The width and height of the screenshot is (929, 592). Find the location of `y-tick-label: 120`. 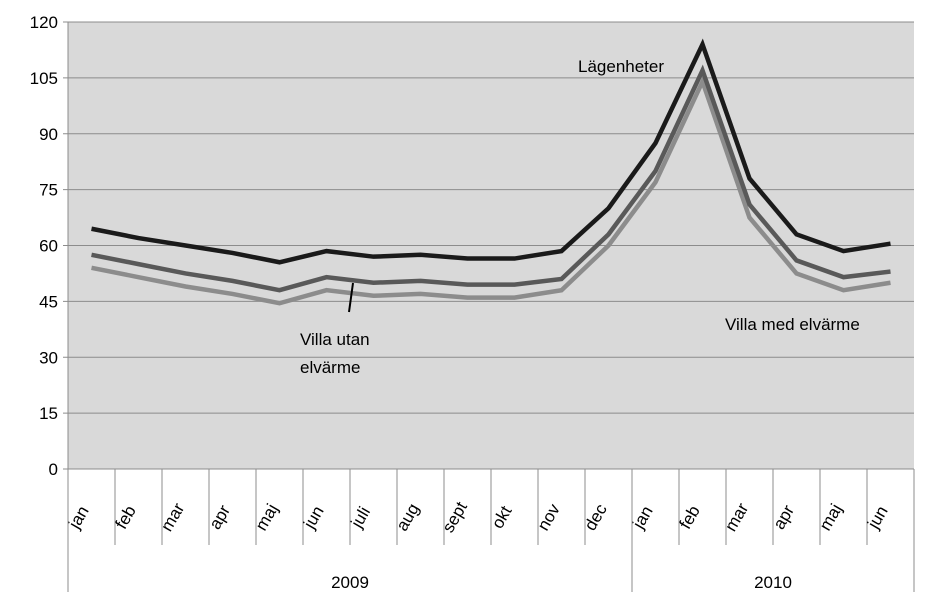

y-tick-label: 120 is located at coordinates (44, 22).